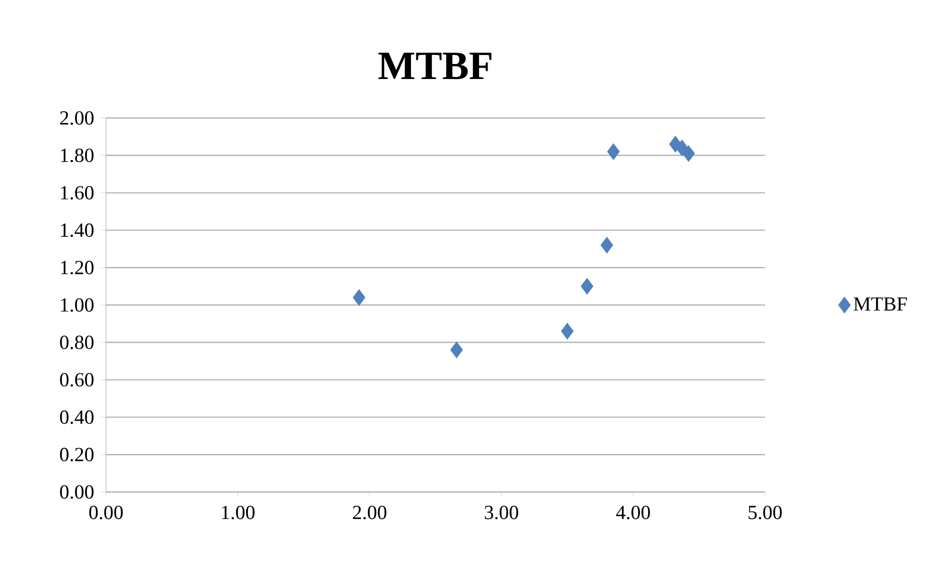 The width and height of the screenshot is (931, 565). Describe the element at coordinates (77, 155) in the screenshot. I see `y-tick-label: 1.80` at that location.